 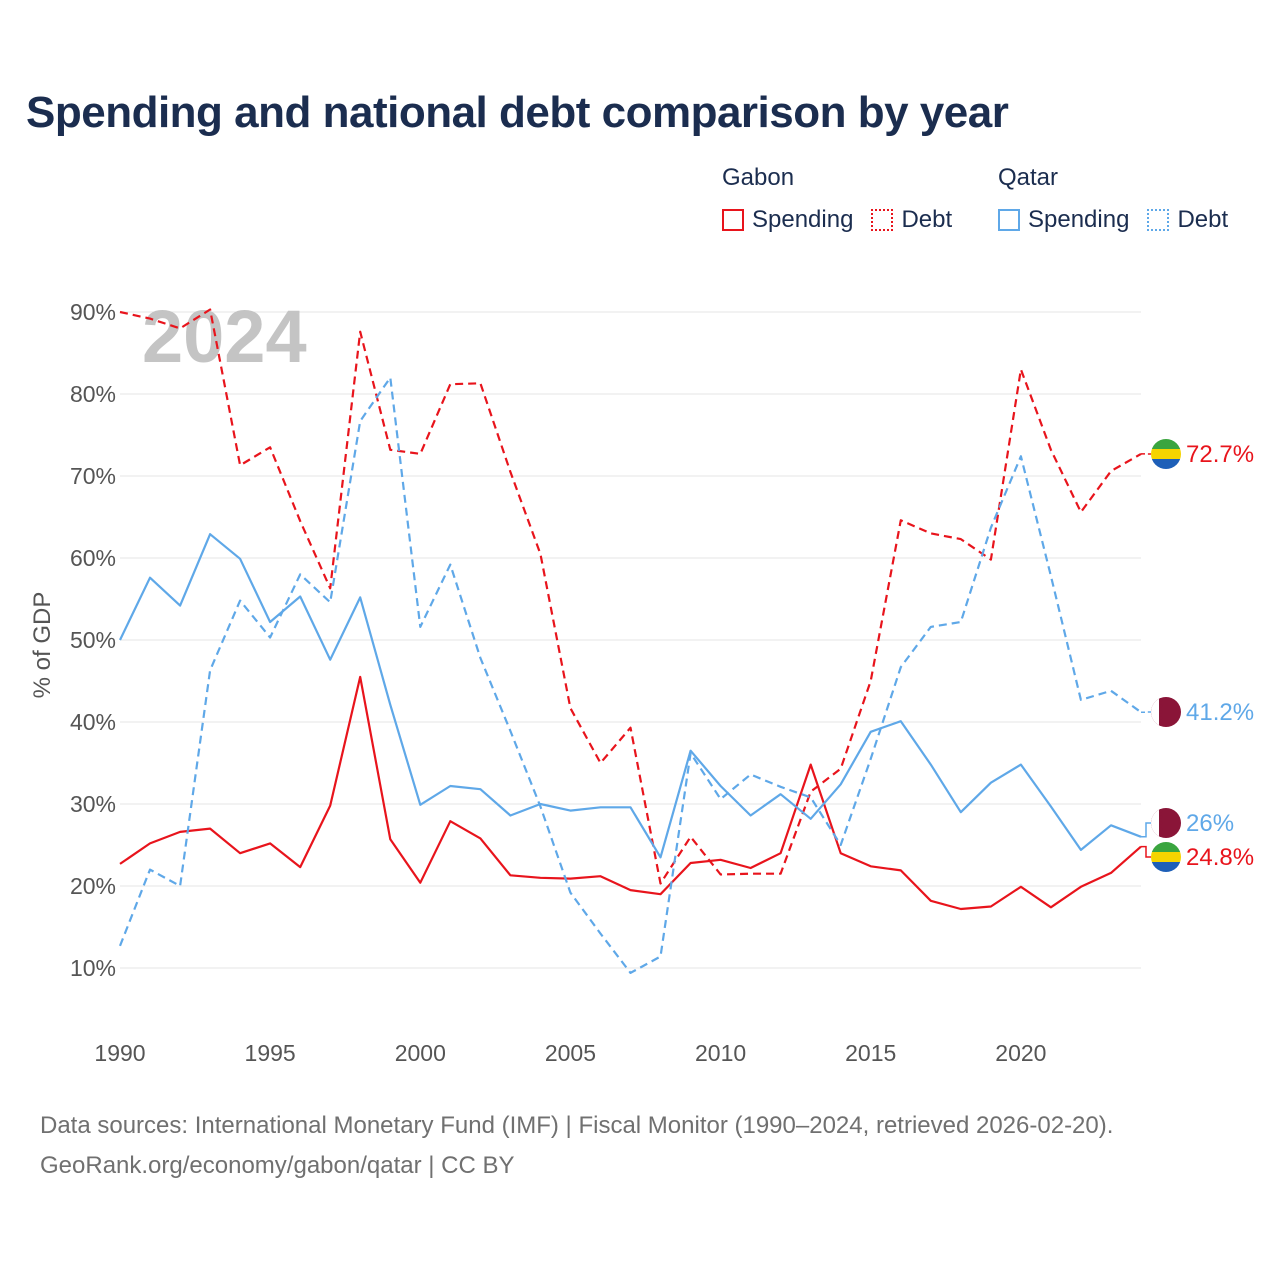 What do you see at coordinates (93, 394) in the screenshot?
I see `y-tick-label: 80%` at bounding box center [93, 394].